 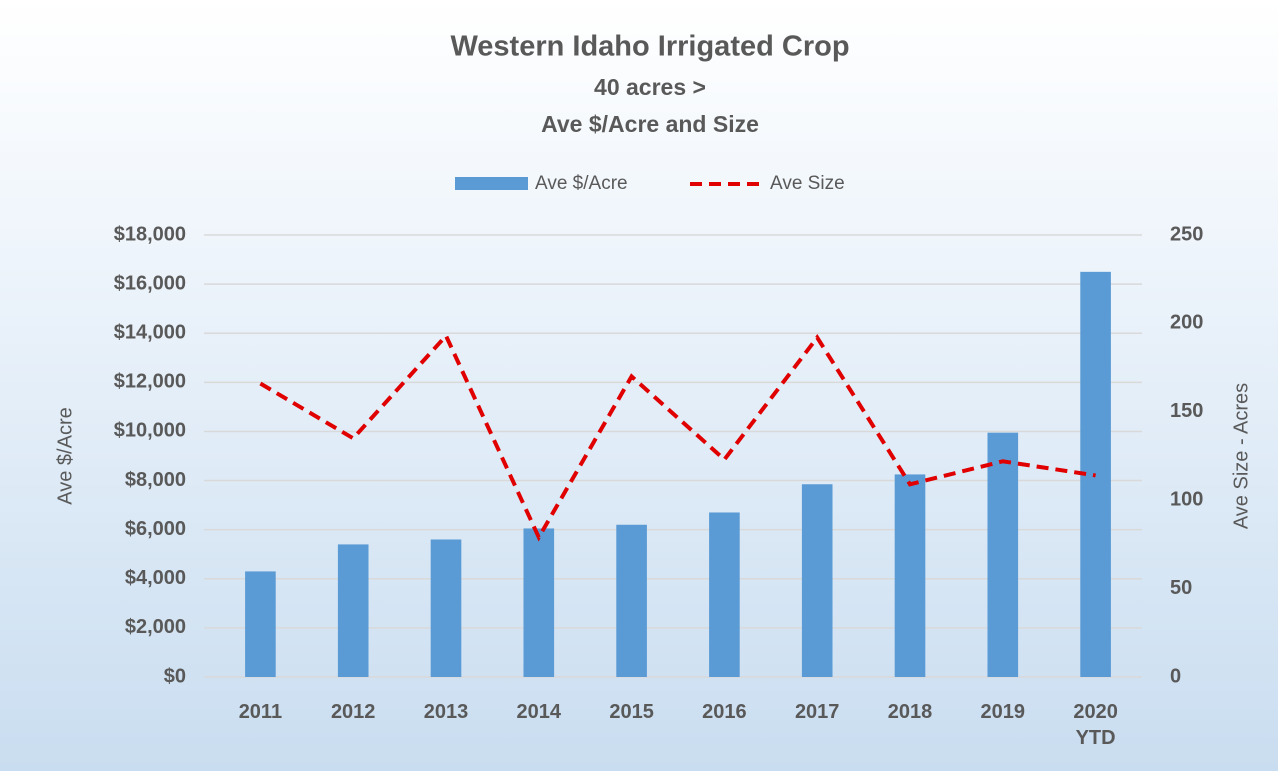 What do you see at coordinates (260, 712) in the screenshot?
I see `x-tick-label: 2011` at bounding box center [260, 712].